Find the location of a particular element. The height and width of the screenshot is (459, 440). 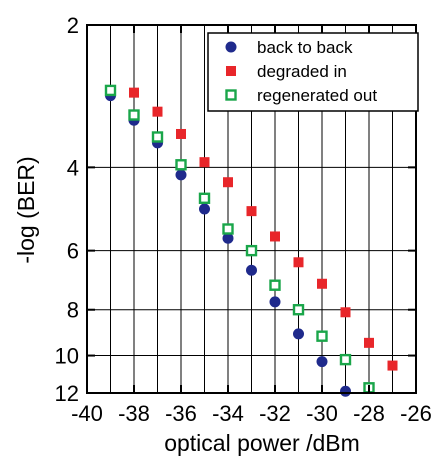

x-tick-label: -32 is located at coordinates (275, 413).